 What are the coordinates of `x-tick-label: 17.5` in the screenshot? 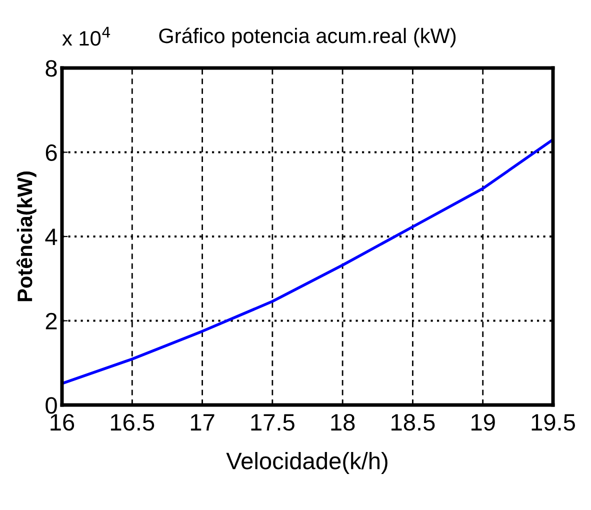 It's located at (272, 422).